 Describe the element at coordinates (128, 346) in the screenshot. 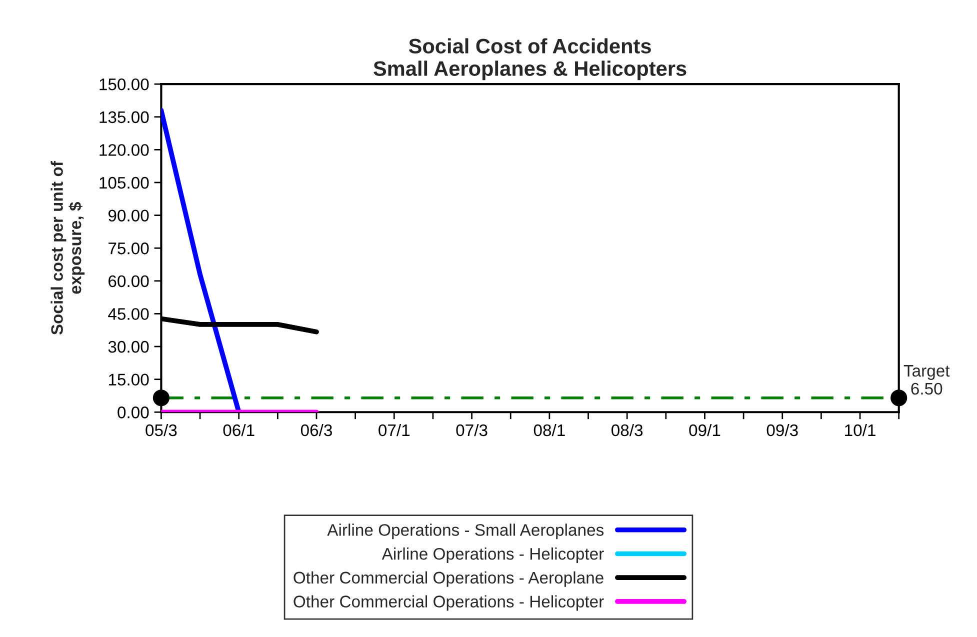

I see `y-tick-label: 30.00` at that location.